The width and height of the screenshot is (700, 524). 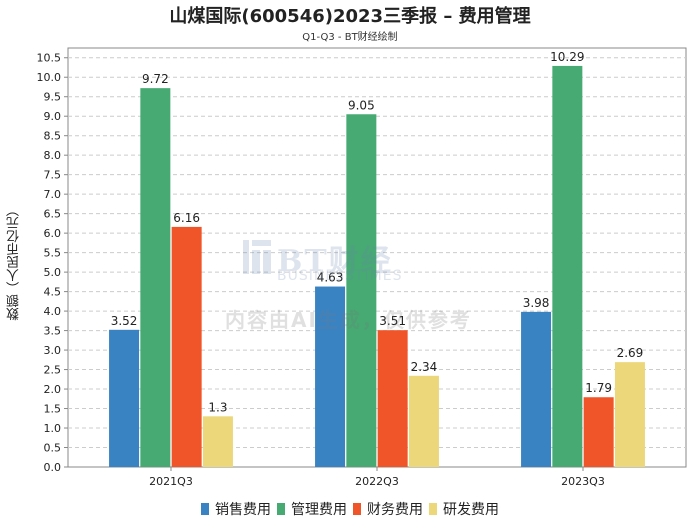 I want to click on legend-label: 销售费用, so click(x=243, y=510).